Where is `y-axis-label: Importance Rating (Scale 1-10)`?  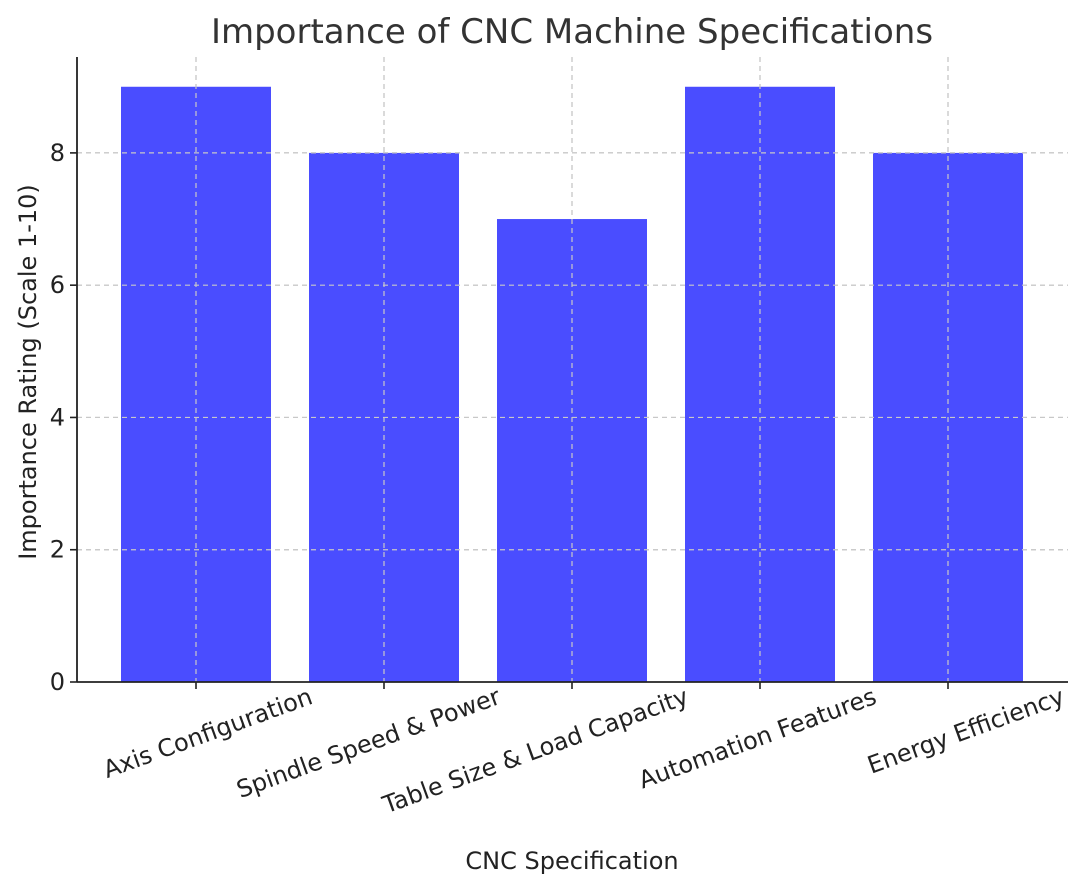 y-axis-label: Importance Rating (Scale 1-10) is located at coordinates (28, 372).